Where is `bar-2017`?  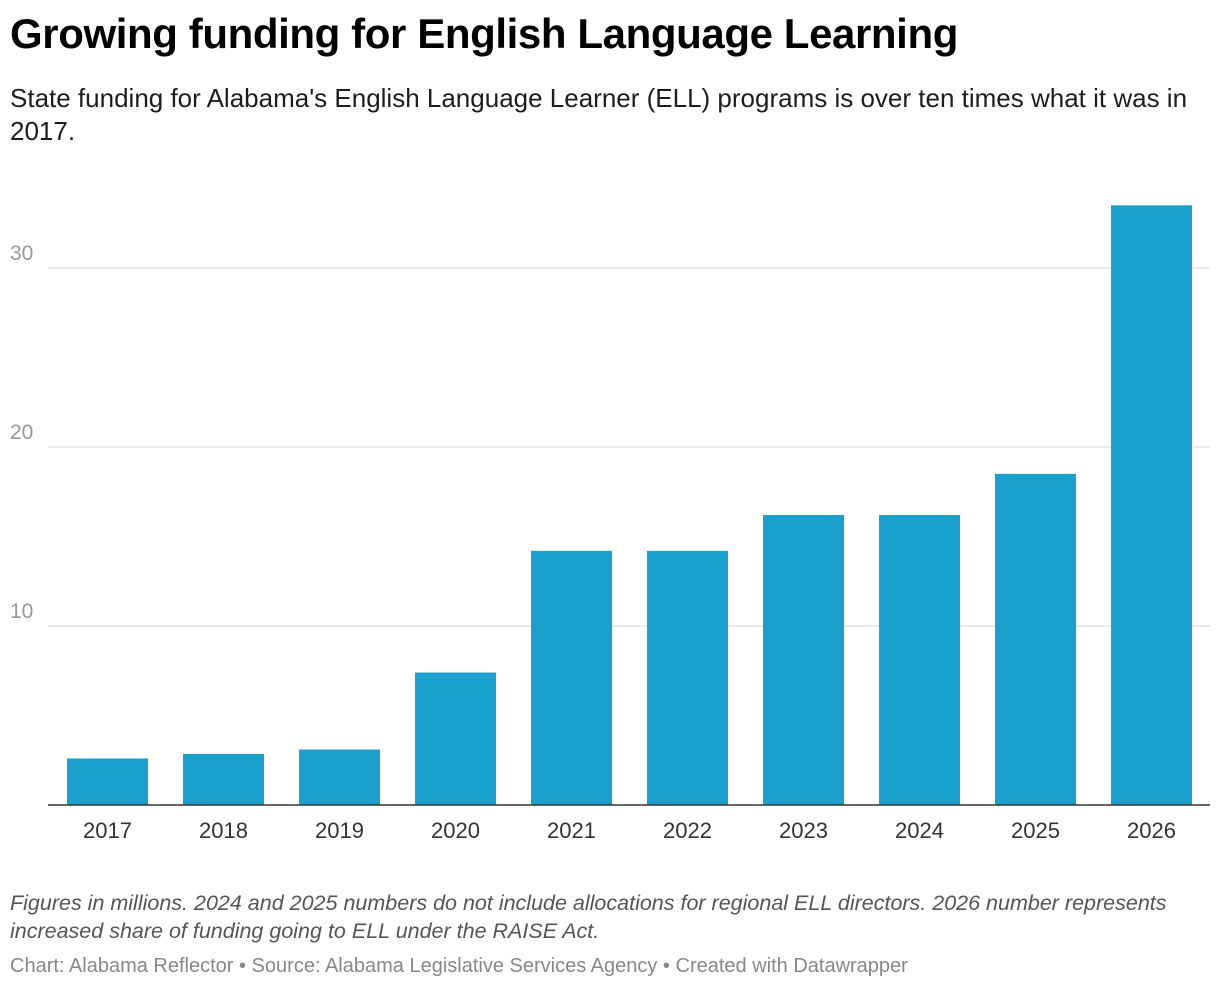 bar-2017 is located at coordinates (107, 781).